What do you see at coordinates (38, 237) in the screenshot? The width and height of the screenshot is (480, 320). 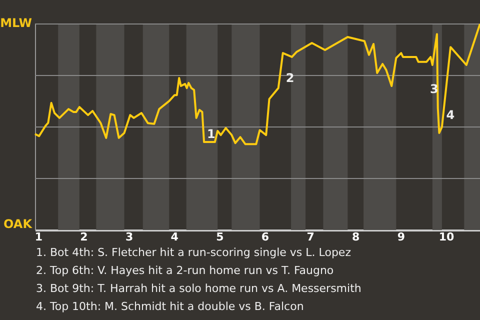 I see `x-tick-label: 1` at bounding box center [38, 237].